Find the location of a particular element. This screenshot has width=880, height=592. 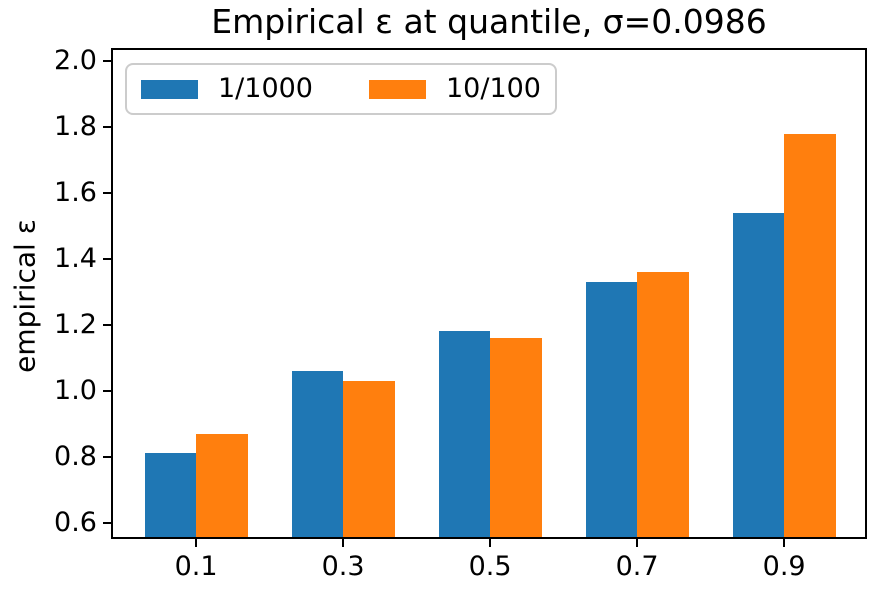

y-tick-label: 0.8 is located at coordinates (75, 456).